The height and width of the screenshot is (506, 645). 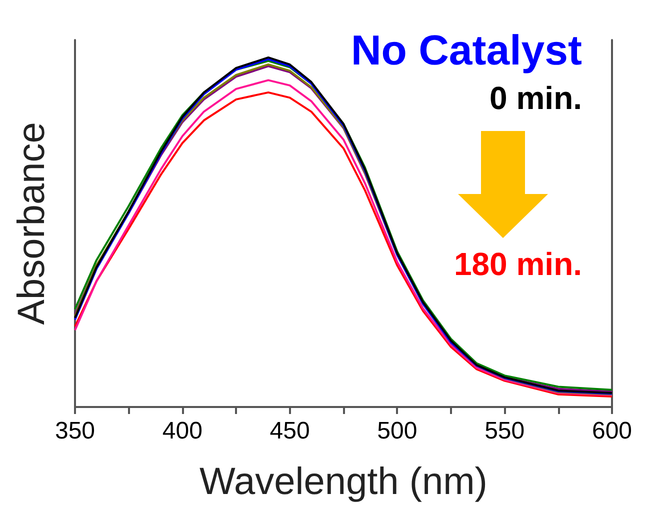 I want to click on y-axis-title: Absorbance, so click(x=32, y=223).